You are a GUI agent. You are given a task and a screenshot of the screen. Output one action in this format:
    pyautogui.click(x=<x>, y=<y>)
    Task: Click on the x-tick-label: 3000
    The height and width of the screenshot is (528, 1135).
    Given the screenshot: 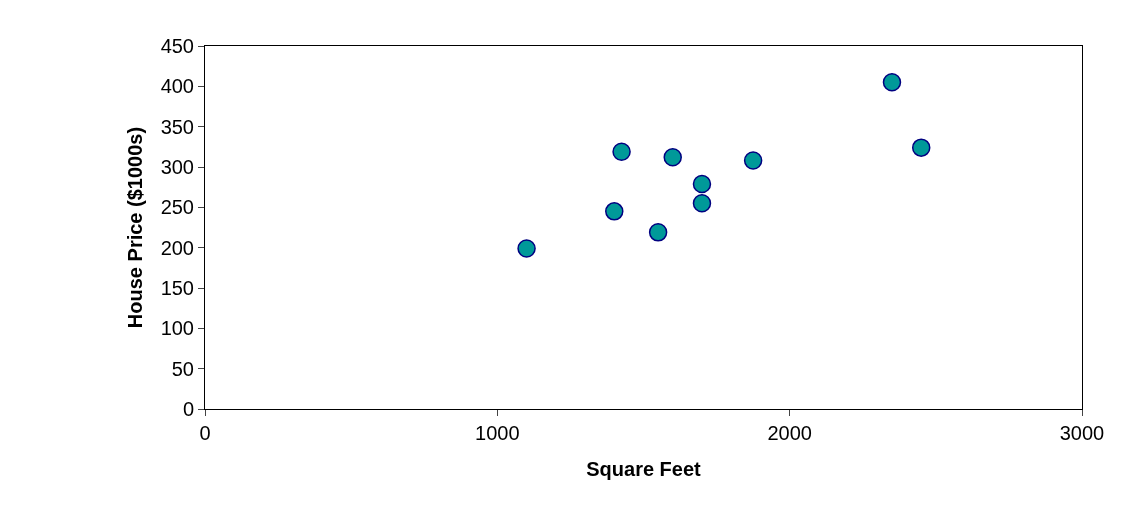 What is the action you would take?
    pyautogui.click(x=1082, y=433)
    